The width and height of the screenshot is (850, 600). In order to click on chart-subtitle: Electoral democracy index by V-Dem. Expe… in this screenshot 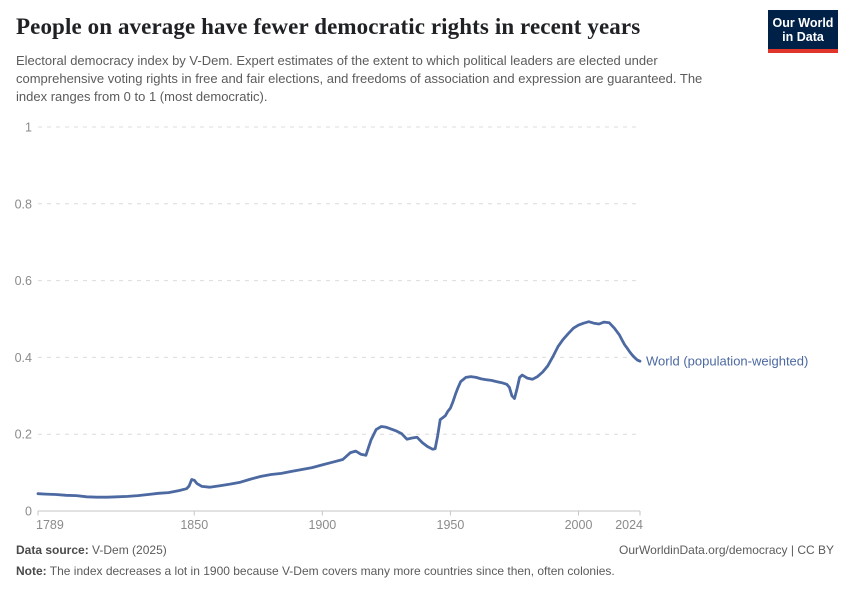, I will do `click(359, 78)`.